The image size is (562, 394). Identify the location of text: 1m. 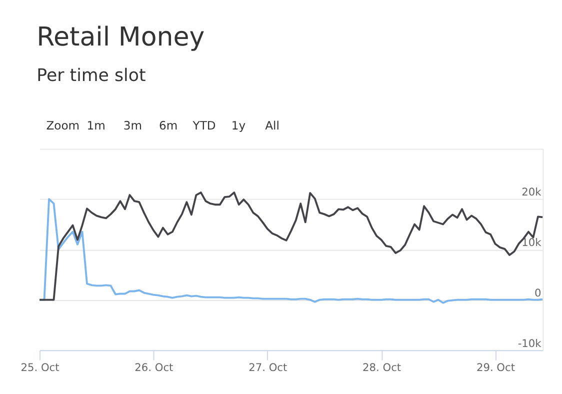
(96, 125).